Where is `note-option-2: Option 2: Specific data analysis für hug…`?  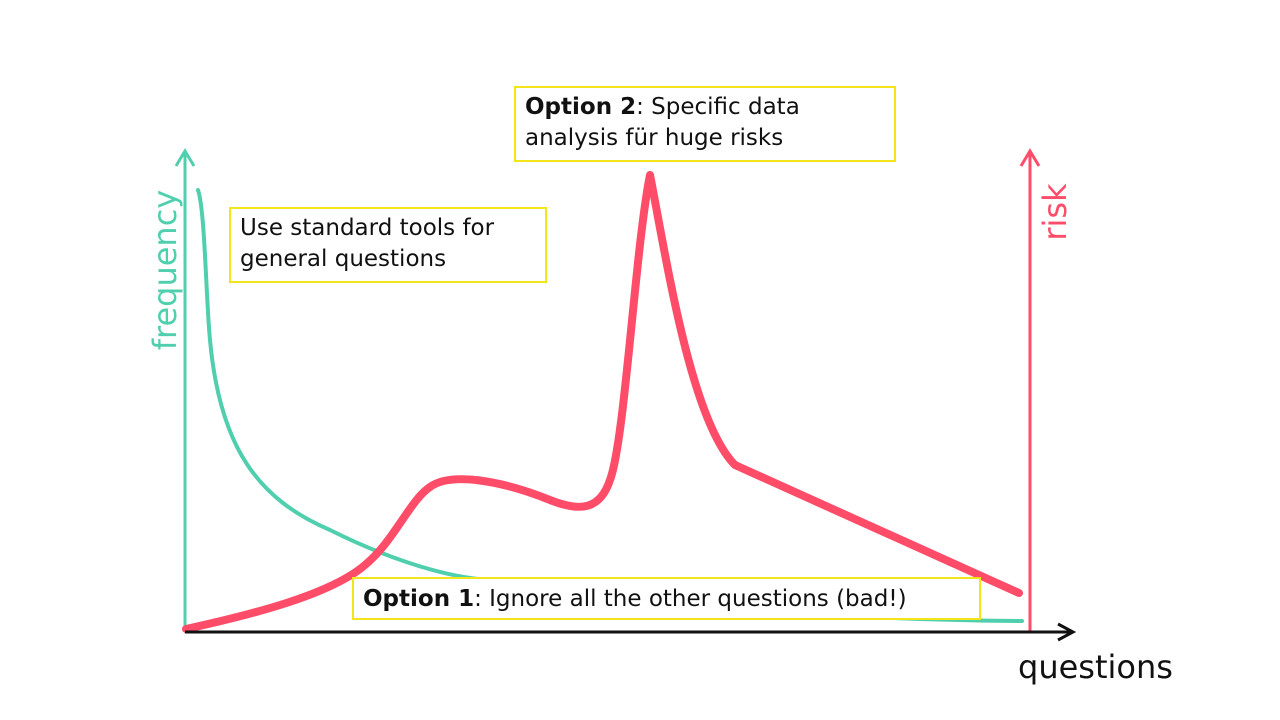 note-option-2: Option 2: Specific data analysis für hug… is located at coordinates (705, 124).